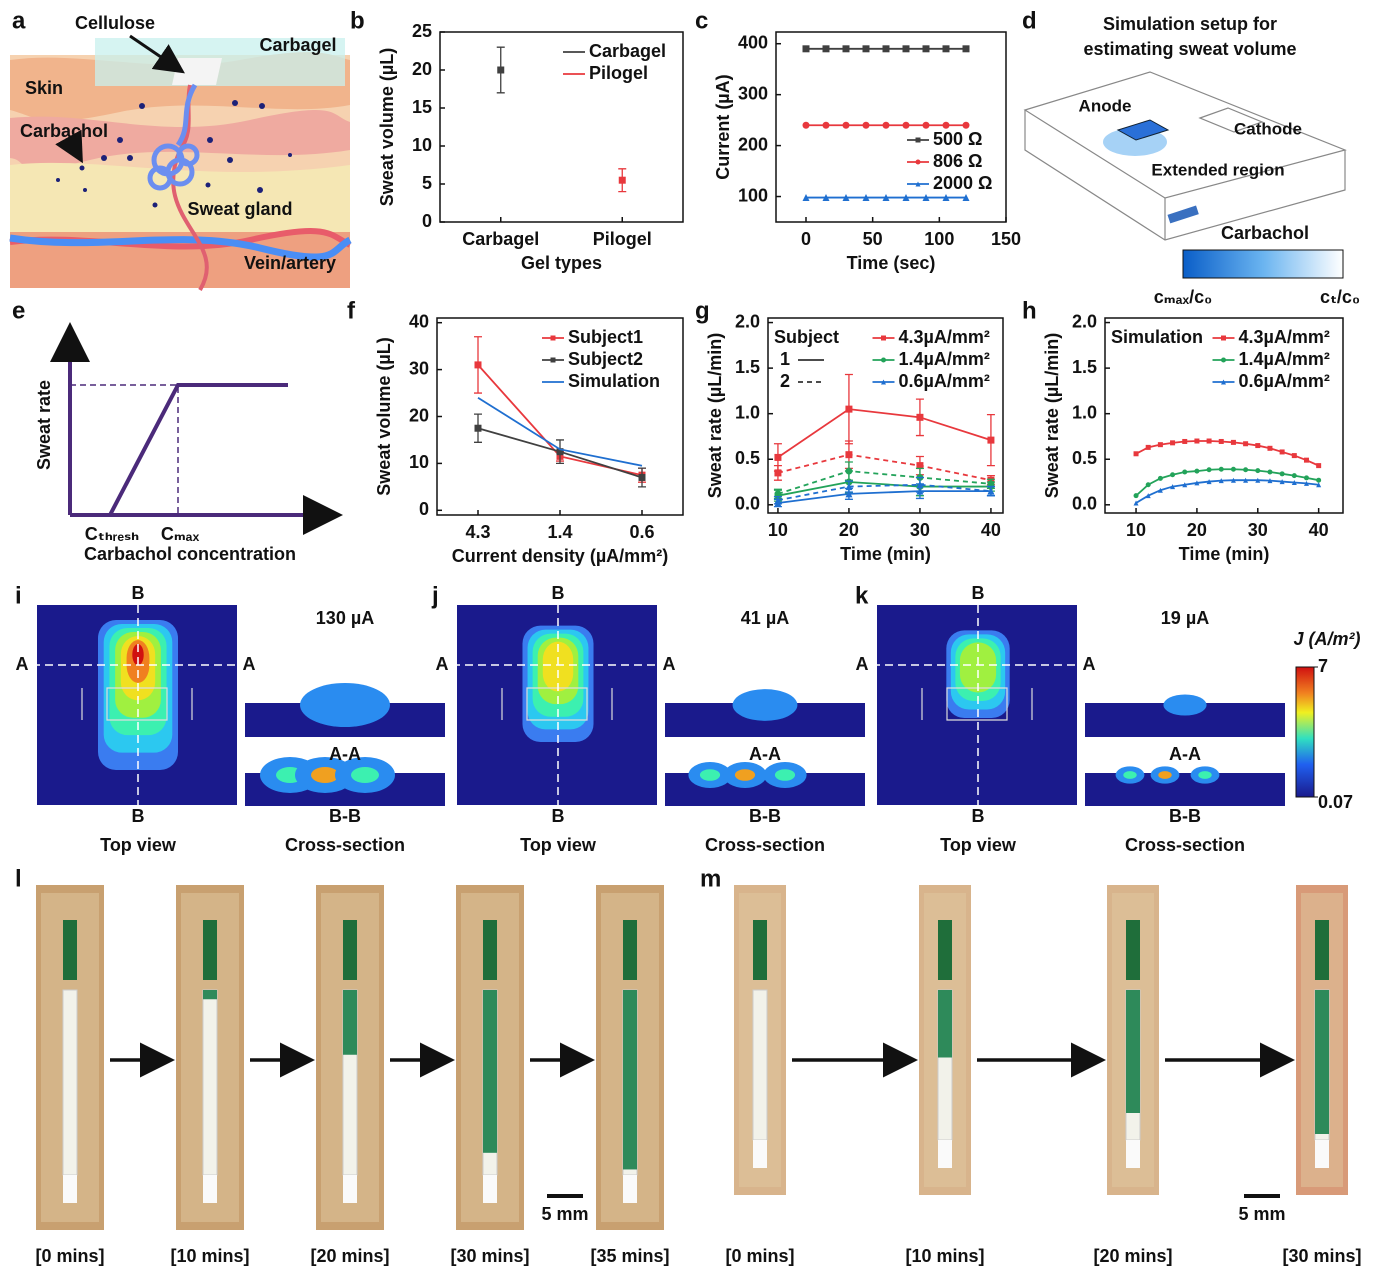 The width and height of the screenshot is (1383, 1273). Describe the element at coordinates (747, 412) in the screenshot. I see `y-tick-label: 1.0` at that location.